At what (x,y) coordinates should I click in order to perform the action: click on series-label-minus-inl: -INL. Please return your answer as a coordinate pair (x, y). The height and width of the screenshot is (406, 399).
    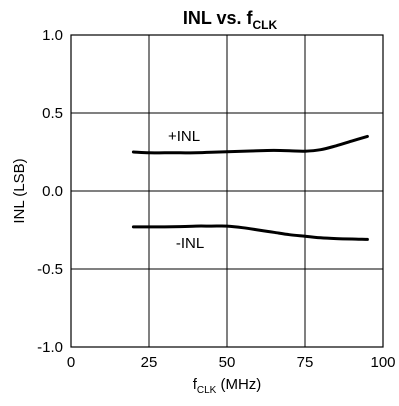
    Looking at the image, I should click on (190, 243).